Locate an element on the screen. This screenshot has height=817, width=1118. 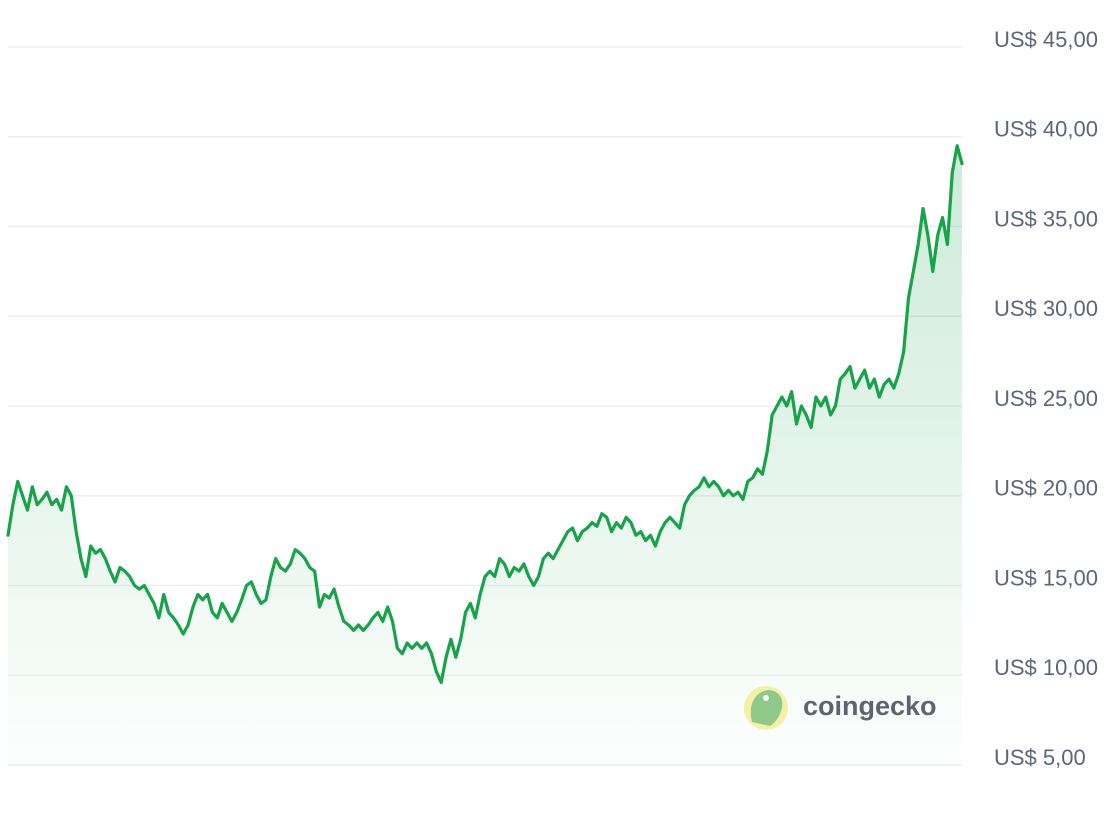
watermark: coingecko is located at coordinates (840, 708).